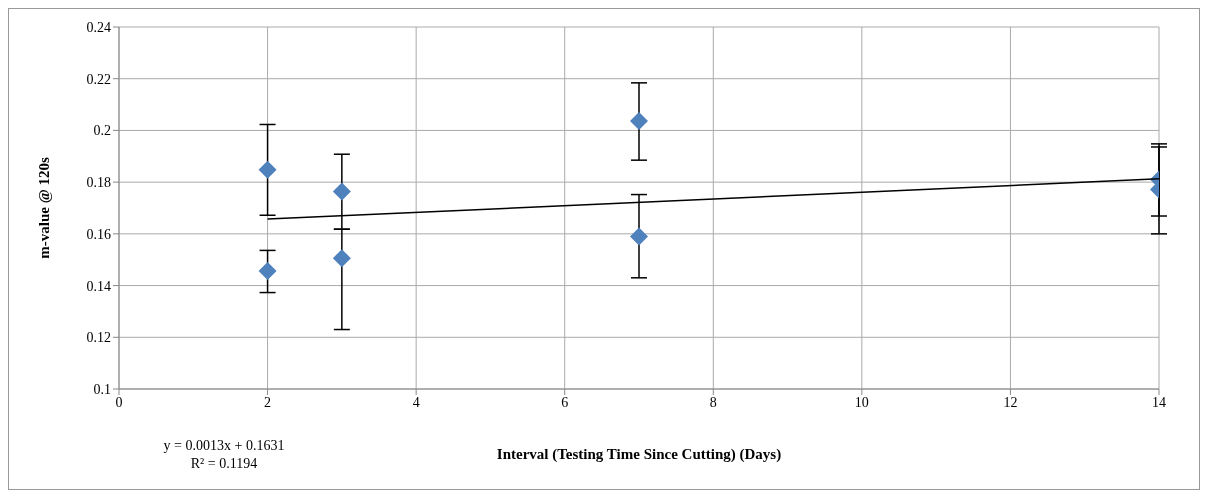 The image size is (1209, 502). I want to click on y-tick-label: 0.12, so click(98, 338).